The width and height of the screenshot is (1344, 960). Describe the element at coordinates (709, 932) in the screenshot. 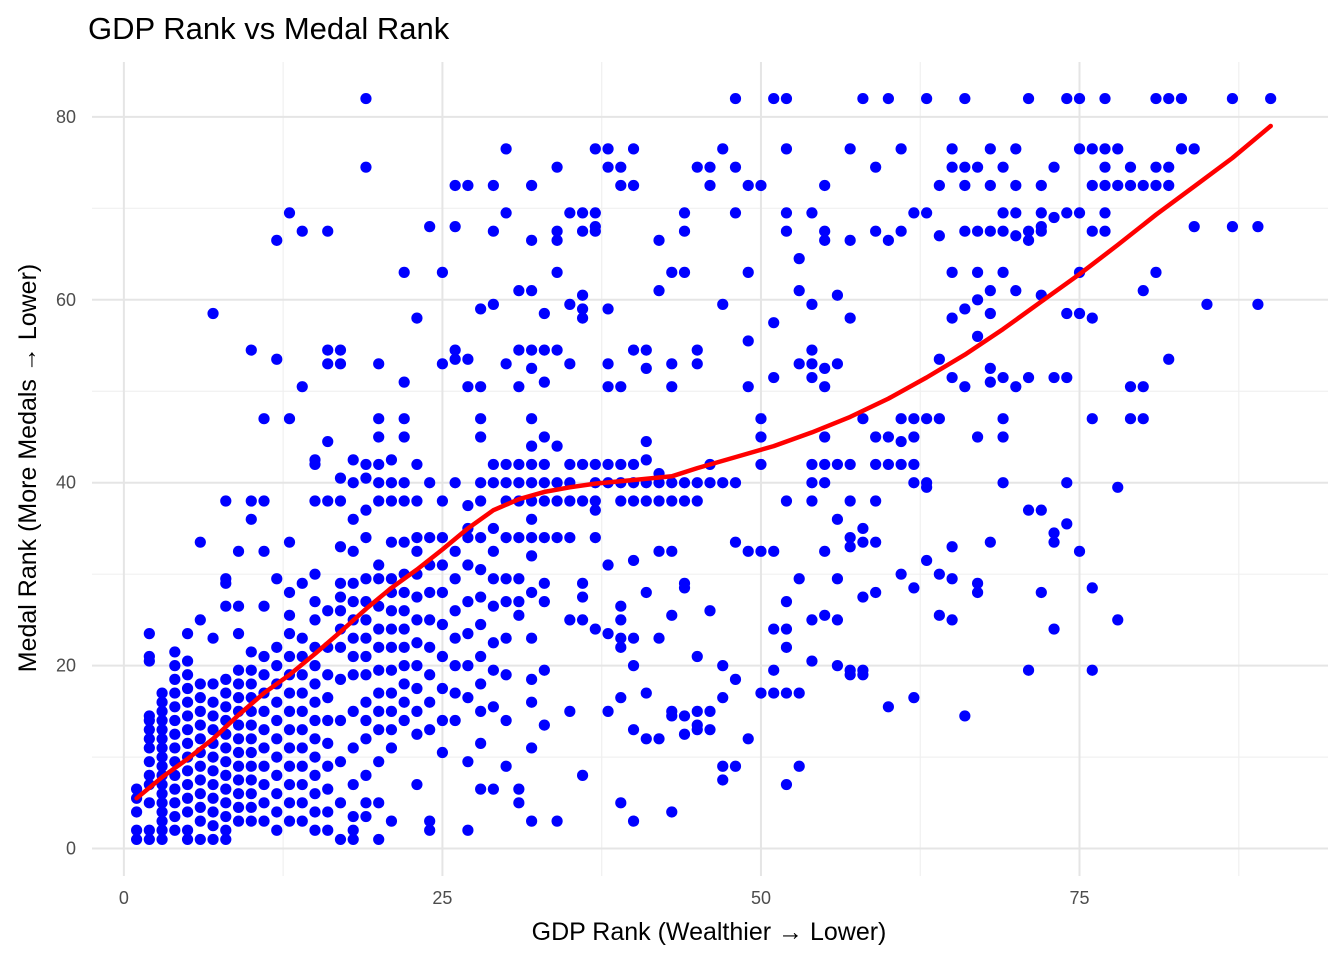

I see `x-axis-title: GDP Rank (Wealthier → Lower)` at that location.